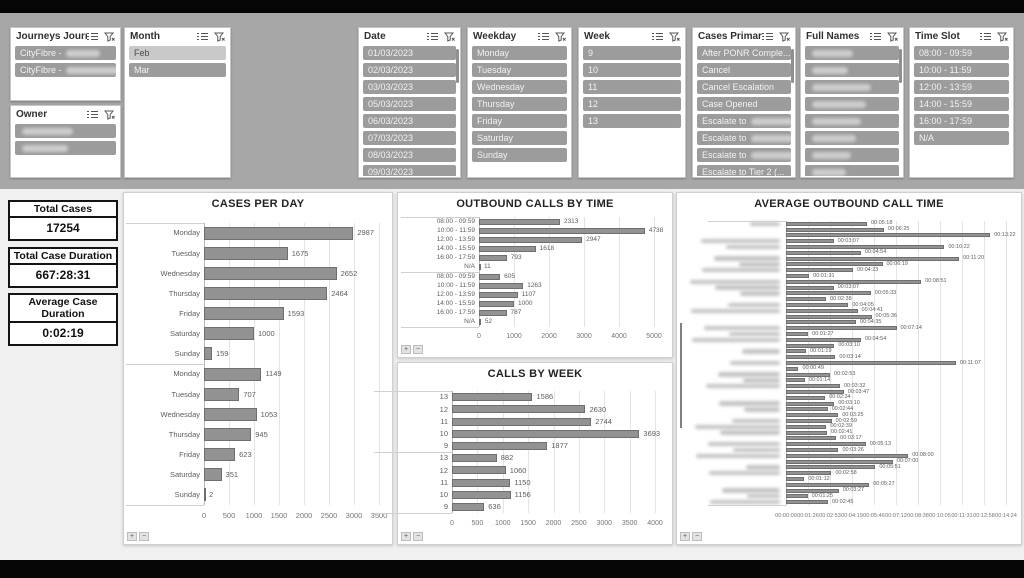  Describe the element at coordinates (744, 155) in the screenshot. I see `slicer-item-cases-primary-6: Escalate to` at that location.